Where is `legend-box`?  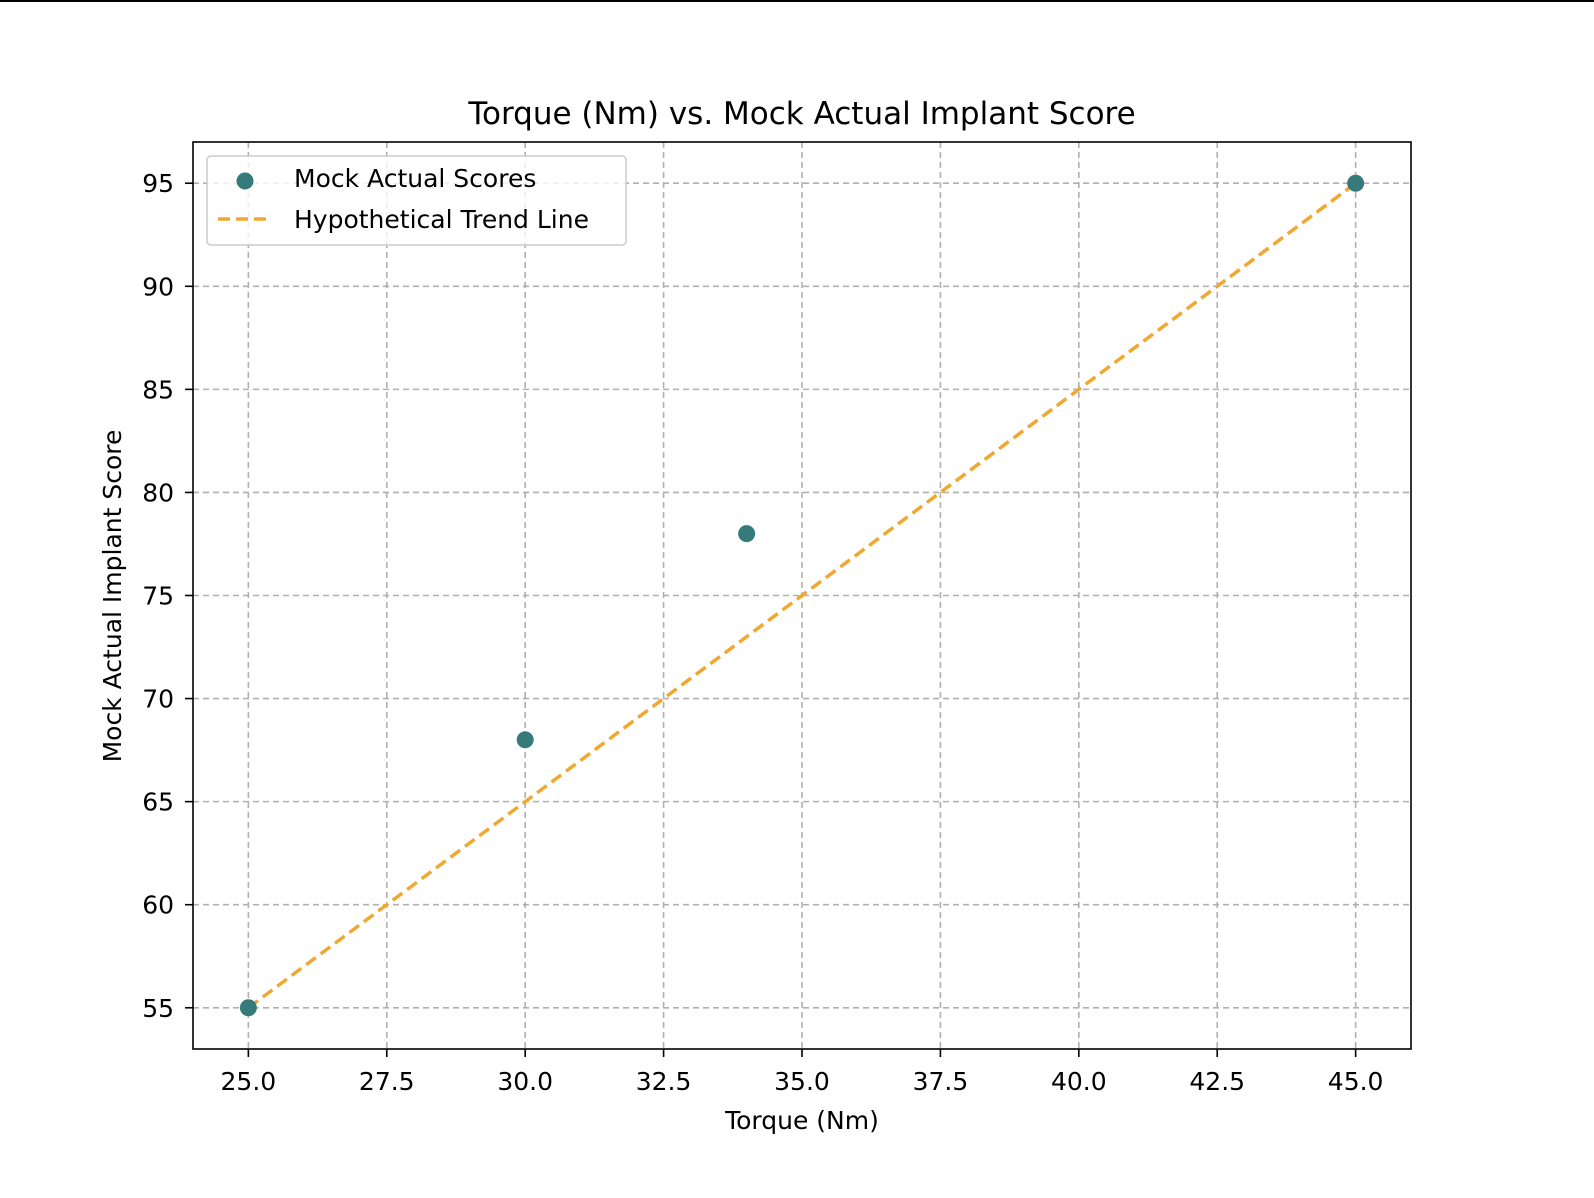
legend-box is located at coordinates (416, 200).